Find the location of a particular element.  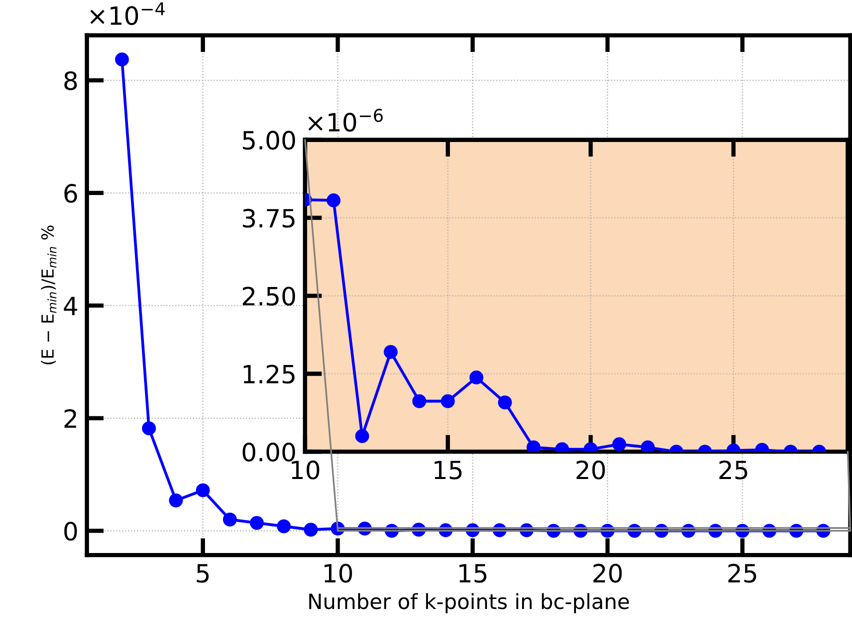

y-tick-label: 2.50 is located at coordinates (269, 296).